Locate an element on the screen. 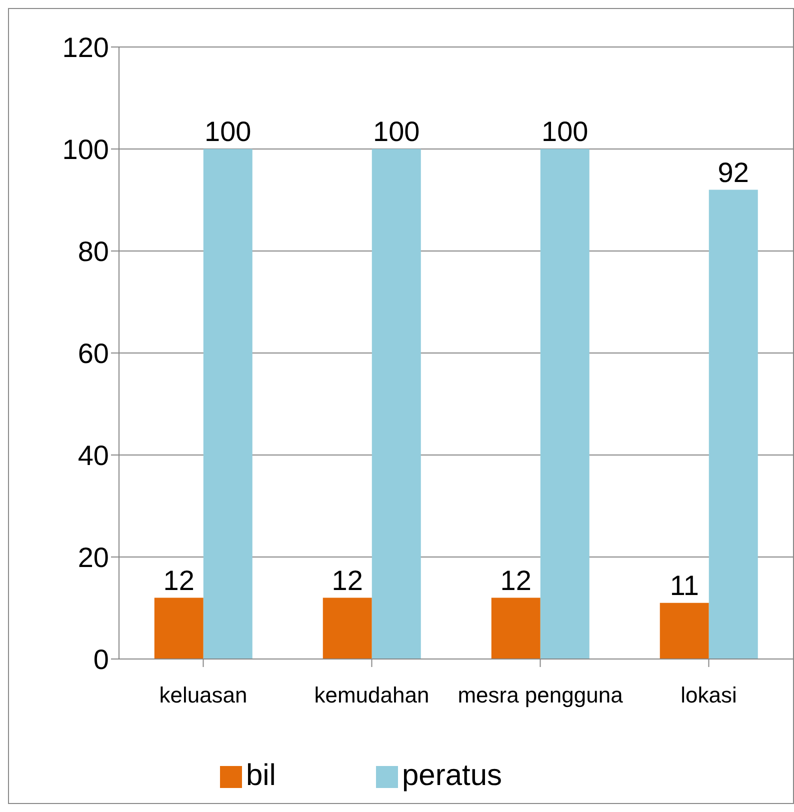 The width and height of the screenshot is (794, 812). data-label: 92 is located at coordinates (733, 172).